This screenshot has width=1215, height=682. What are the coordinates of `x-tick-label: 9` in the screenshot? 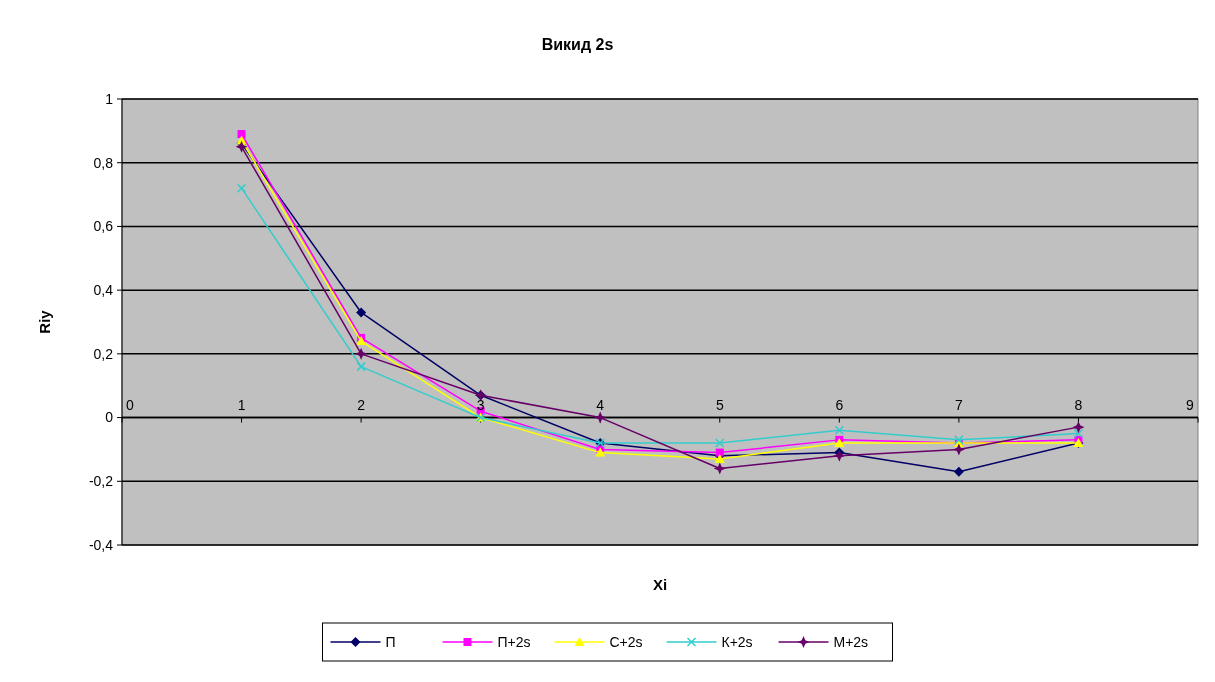 It's located at (1190, 404).